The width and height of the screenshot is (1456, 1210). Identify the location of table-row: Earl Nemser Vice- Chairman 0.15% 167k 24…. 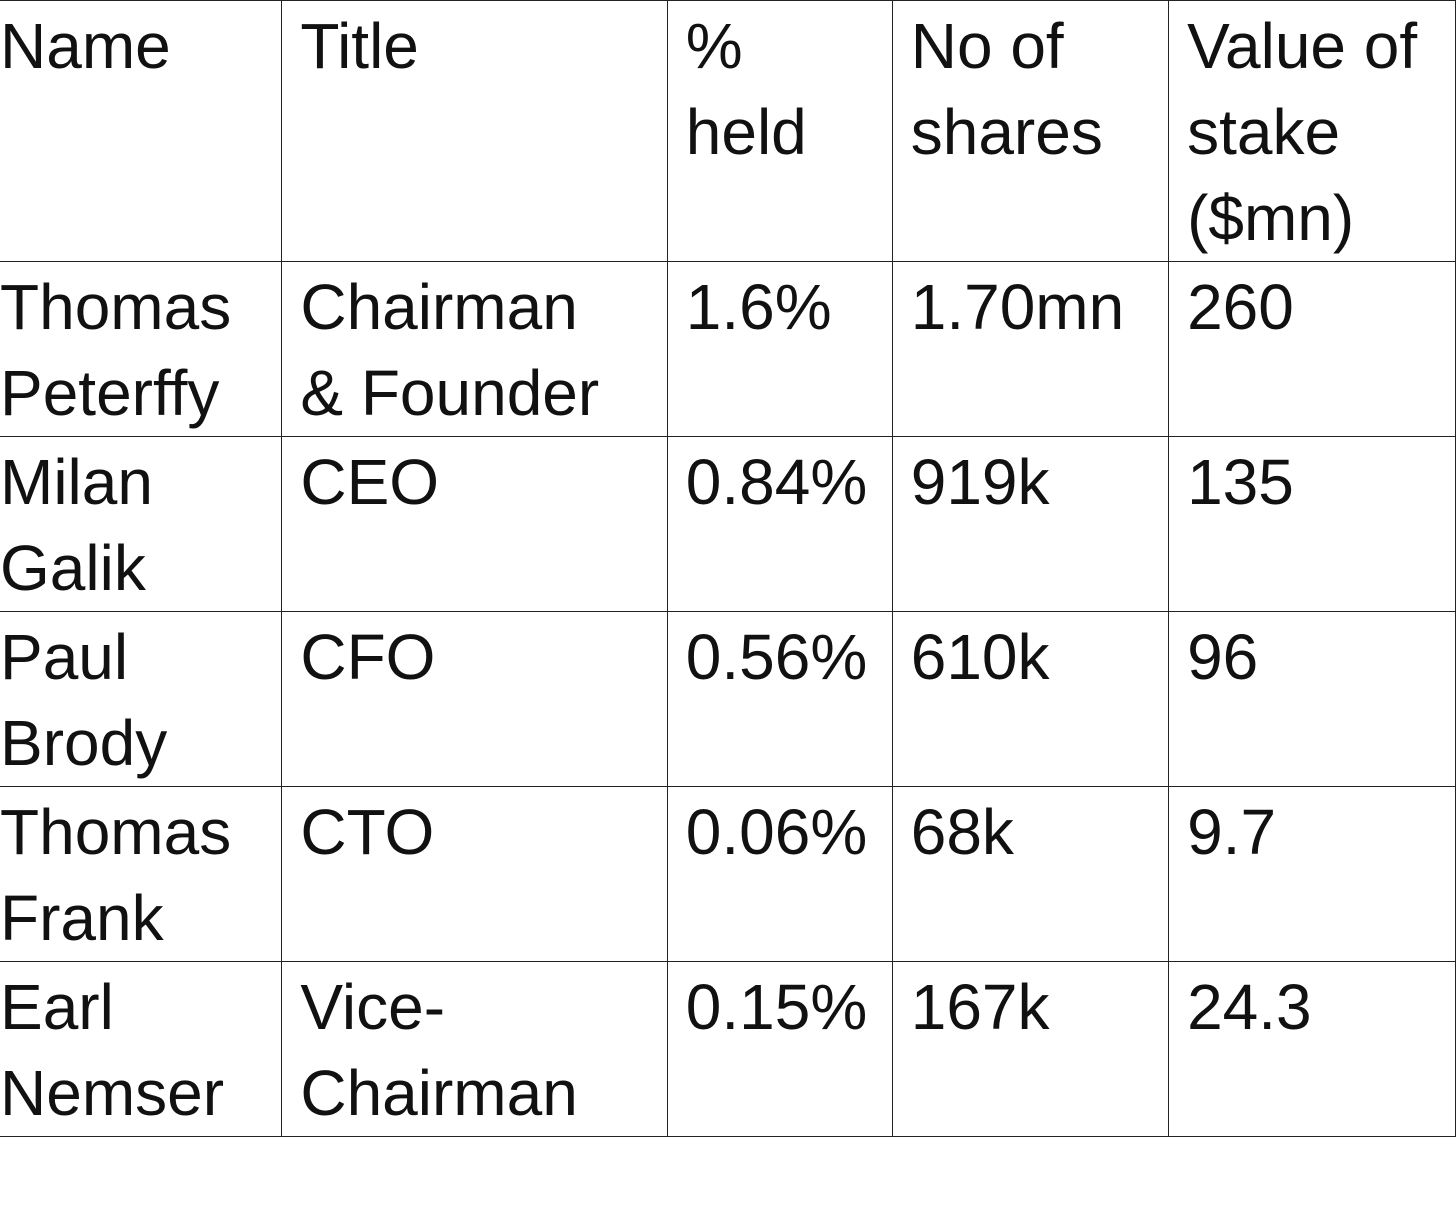
(728, 1049).